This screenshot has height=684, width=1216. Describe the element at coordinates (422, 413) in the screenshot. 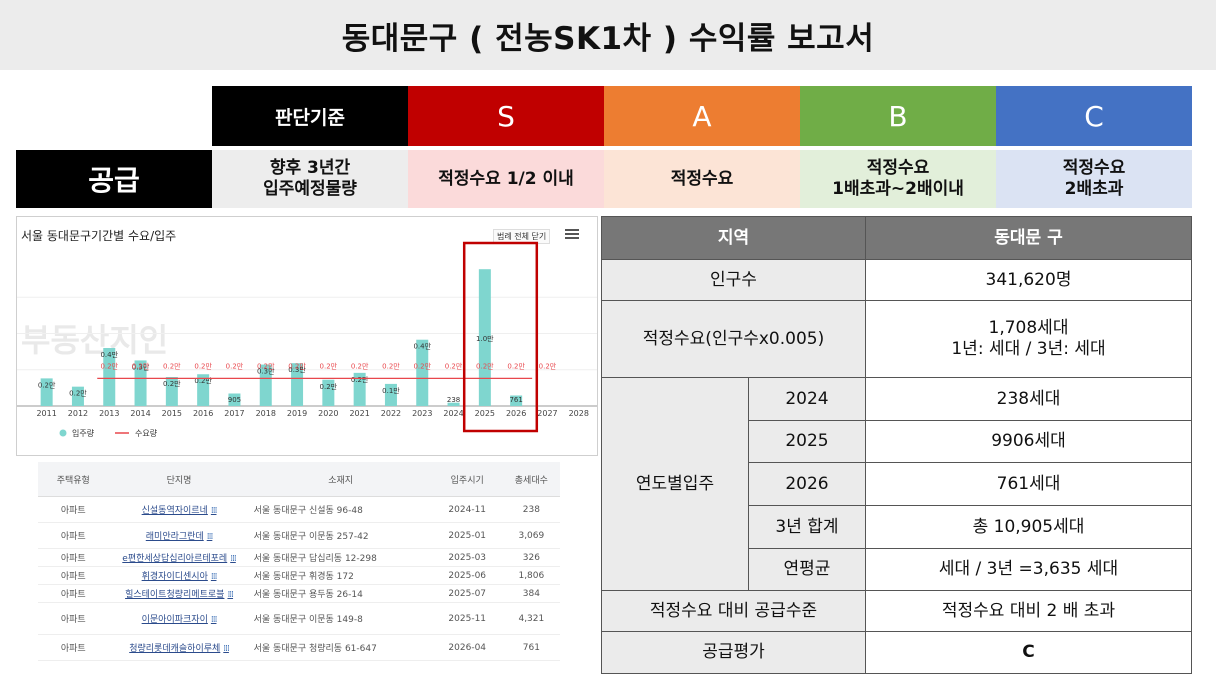

I see `x-tick-label: 2023` at that location.